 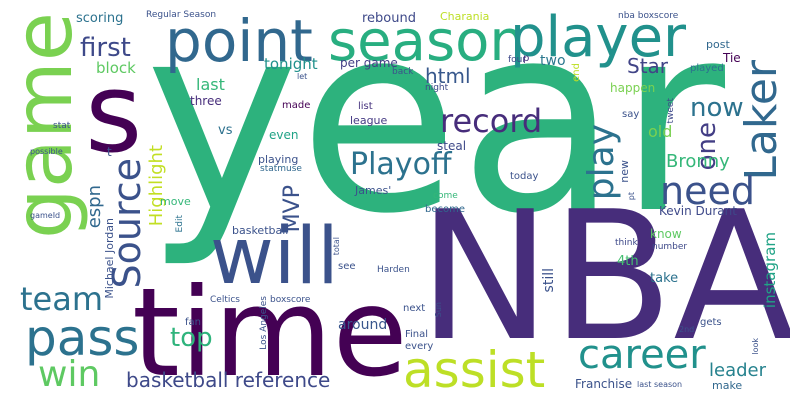 I want to click on word-still: still, so click(x=549, y=280).